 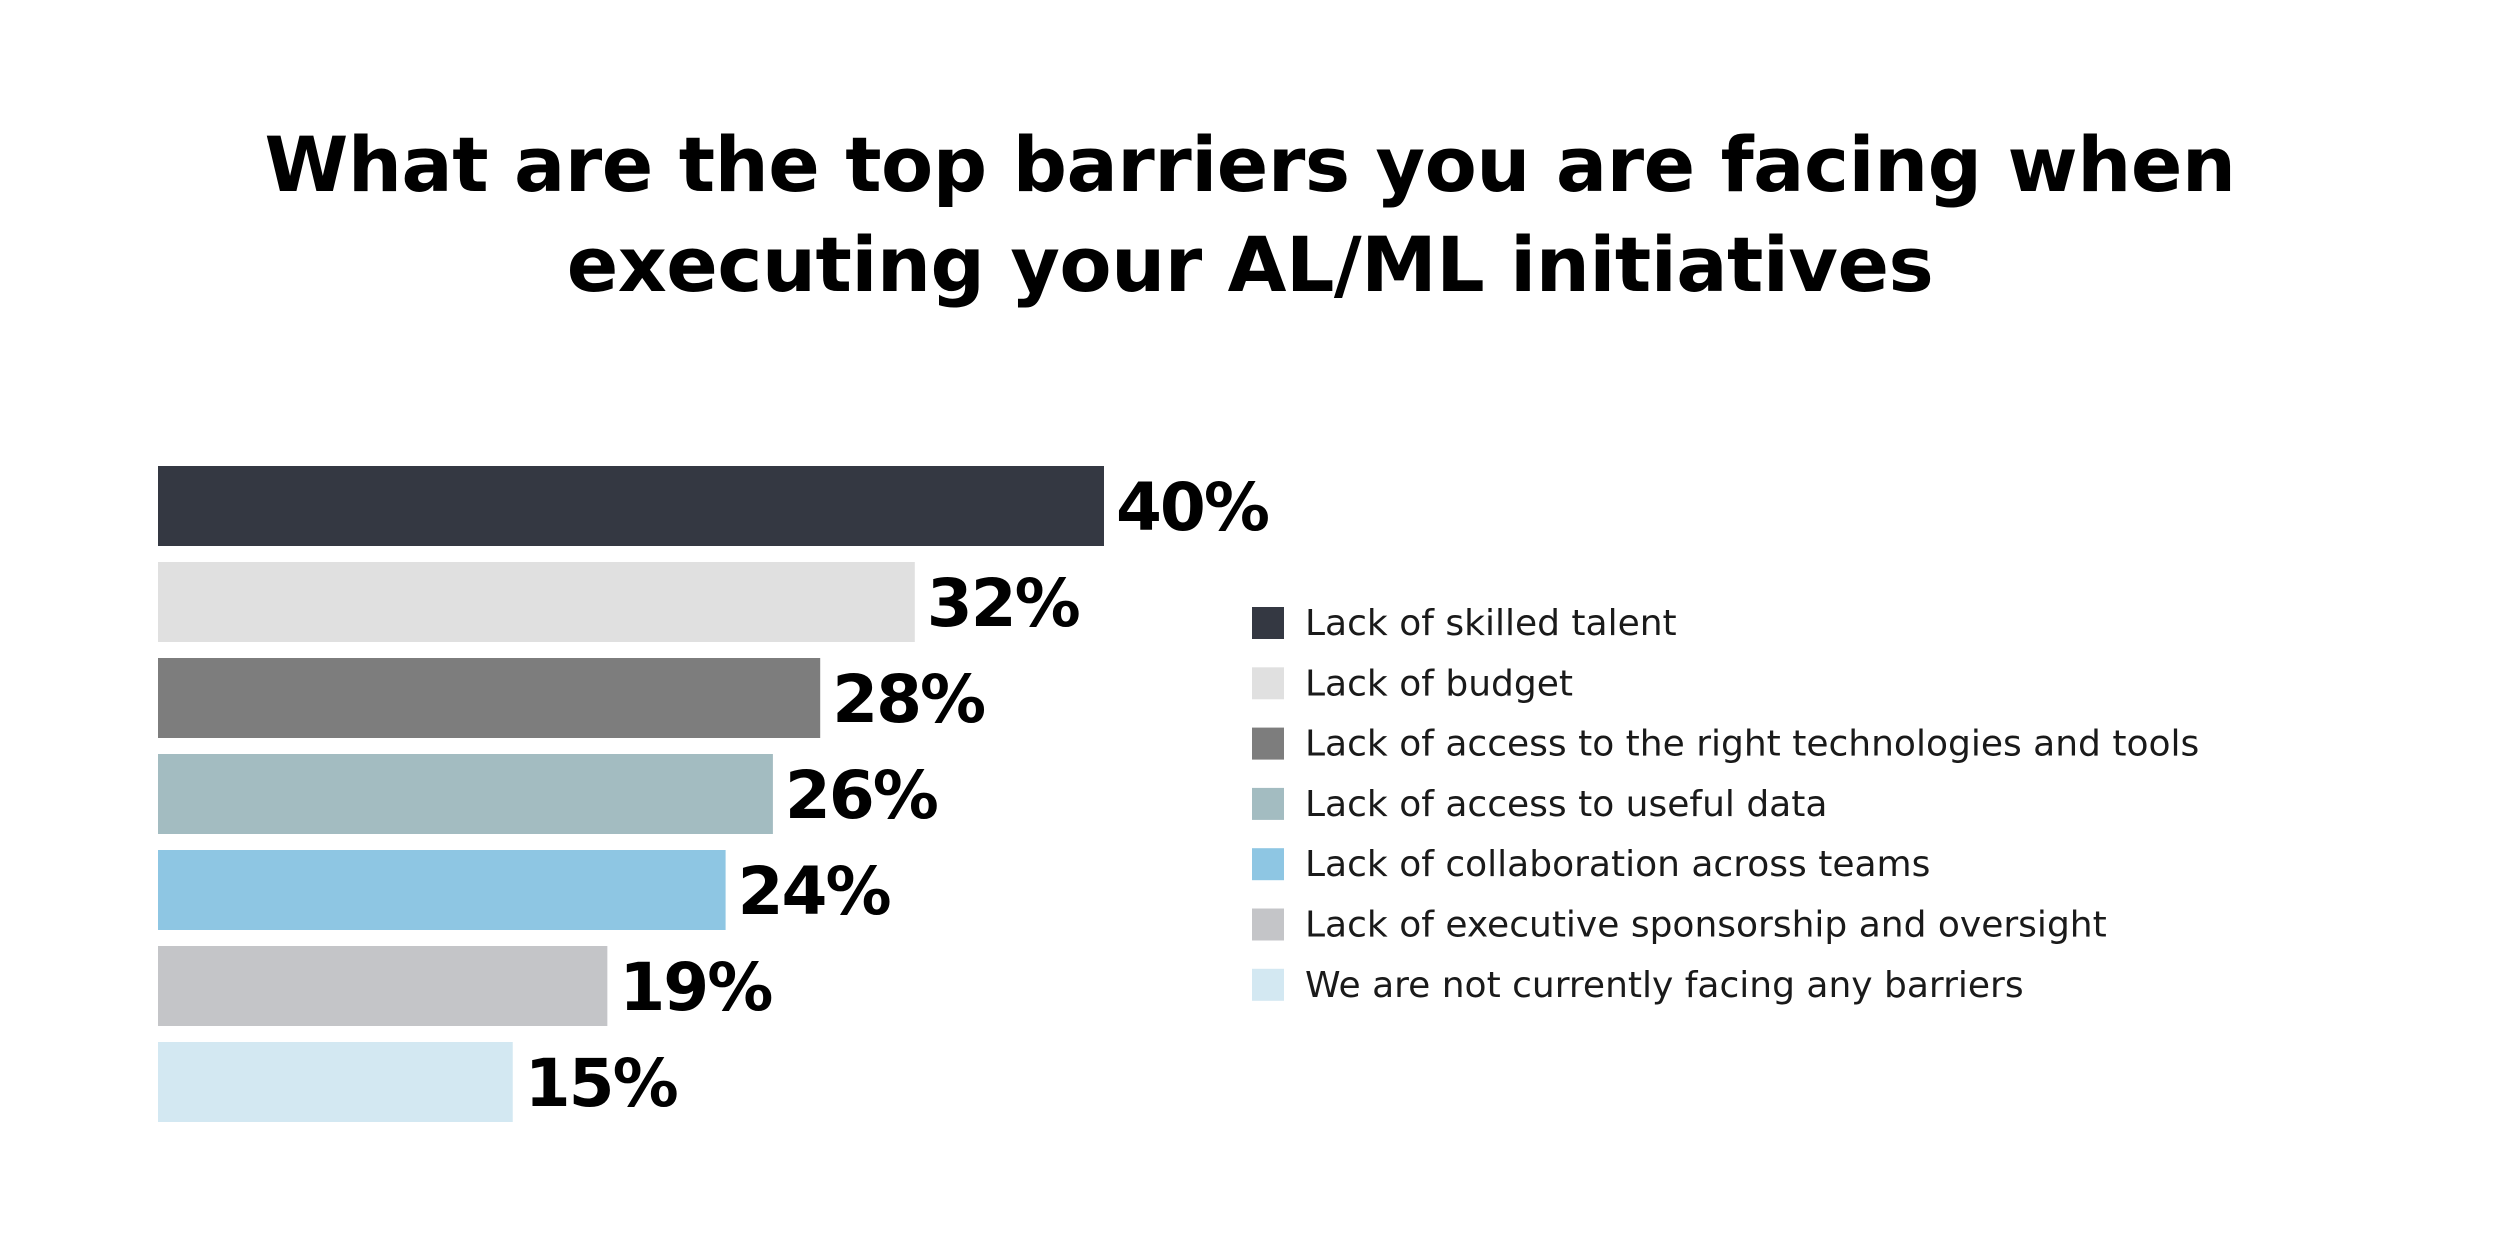 What do you see at coordinates (1439, 683) in the screenshot?
I see `legend-label-2: Lack of budget` at bounding box center [1439, 683].